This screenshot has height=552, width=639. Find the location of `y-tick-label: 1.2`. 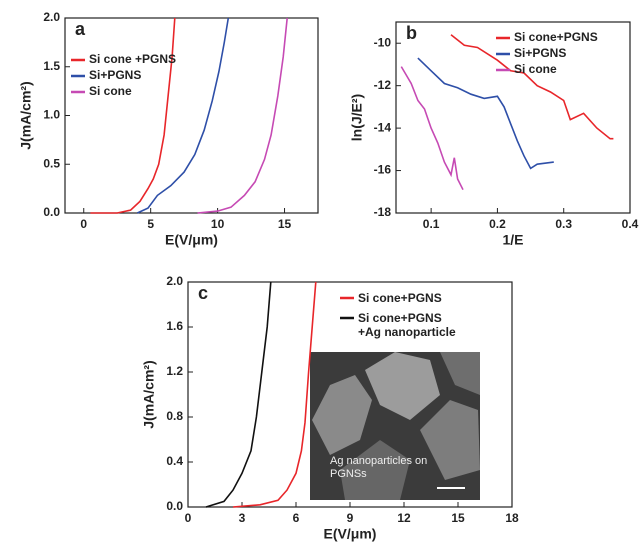

y-tick-label: 1.2 is located at coordinates (174, 371).